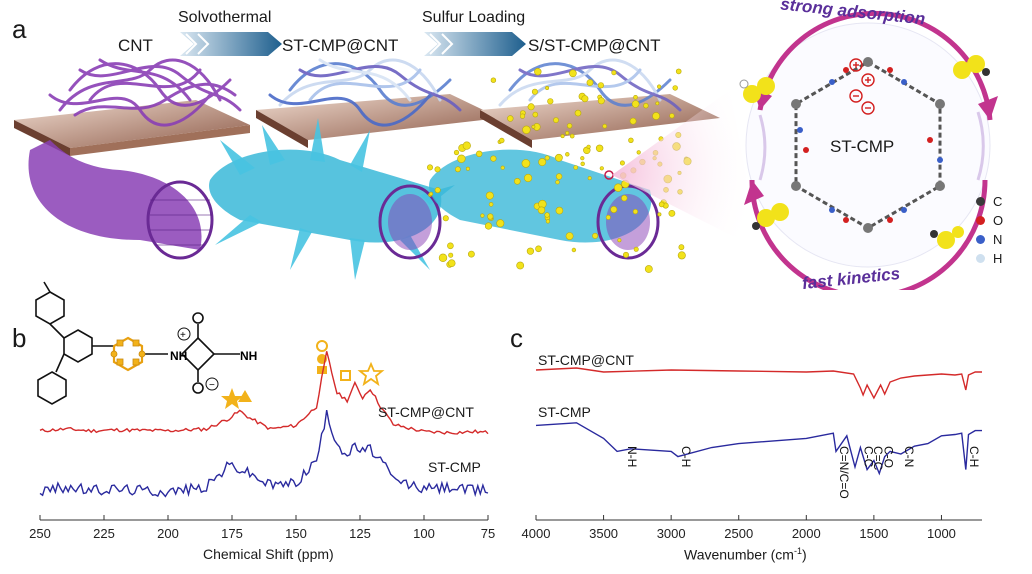 The image size is (1032, 574). What do you see at coordinates (225, 17) in the screenshot?
I see `arrow-label-solvothermal: Solvothermal` at bounding box center [225, 17].